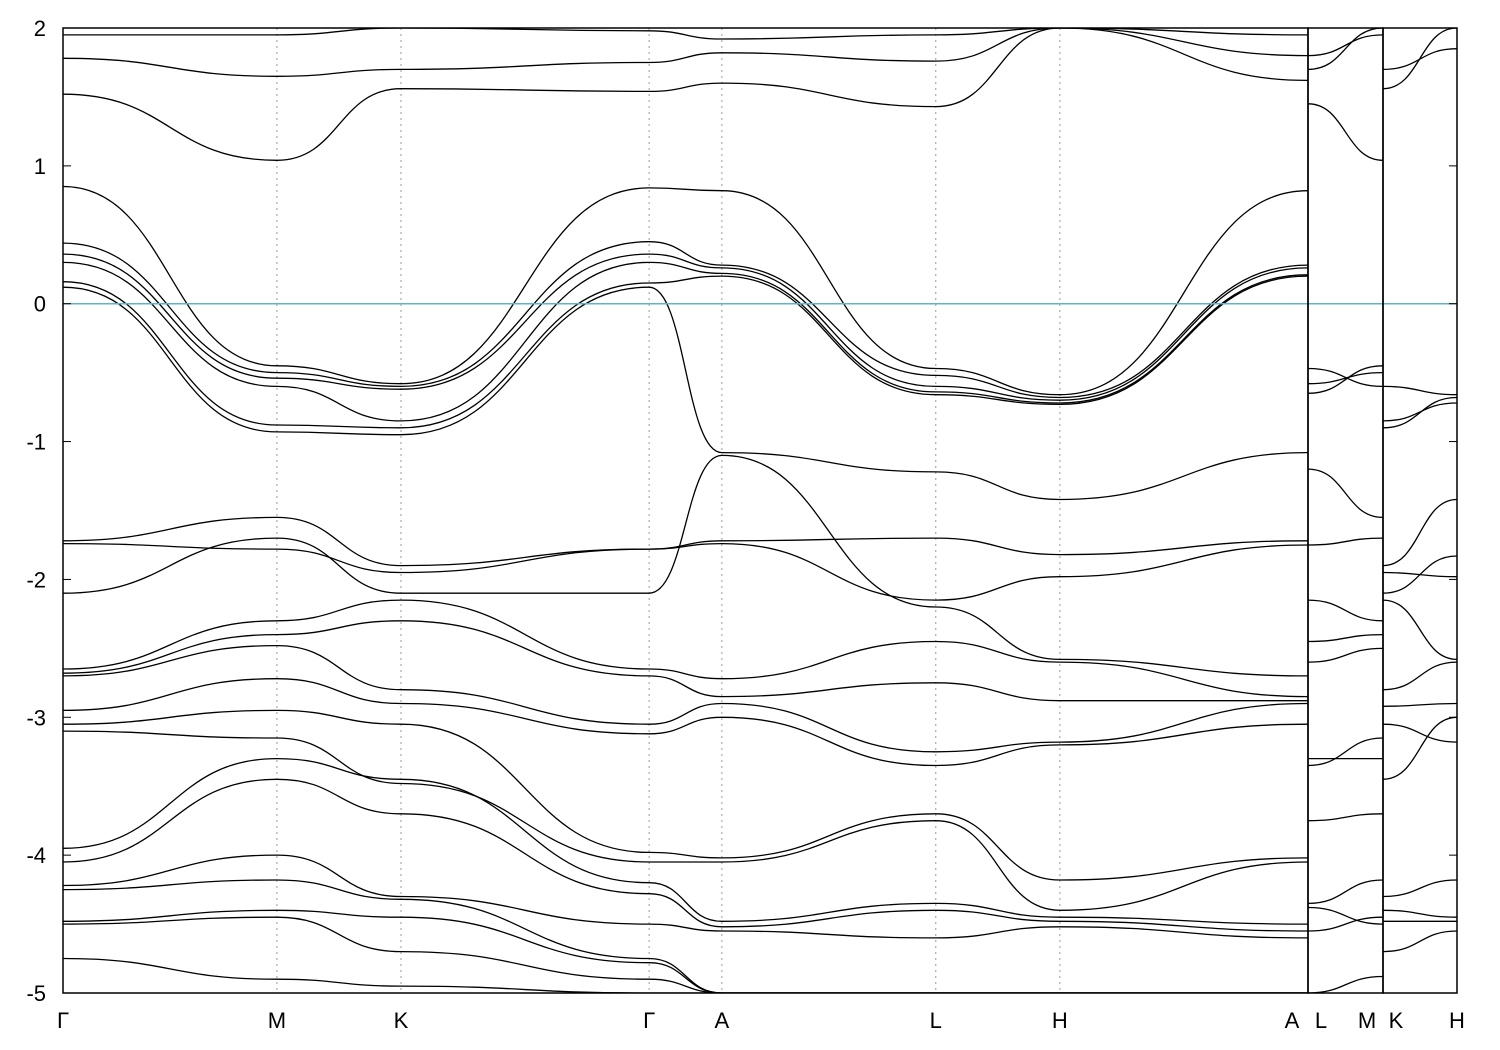 The height and width of the screenshot is (1050, 1500). I want to click on y-tick-label: 0, so click(40, 304).